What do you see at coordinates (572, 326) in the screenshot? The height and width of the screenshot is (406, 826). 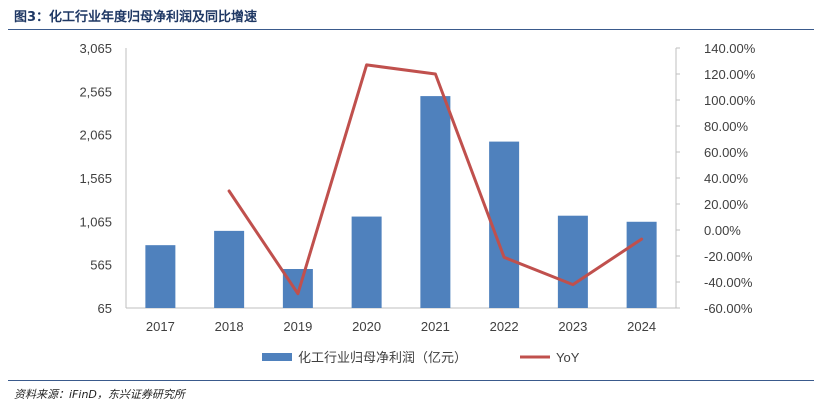 I see `x-tick-label: 2023` at bounding box center [572, 326].